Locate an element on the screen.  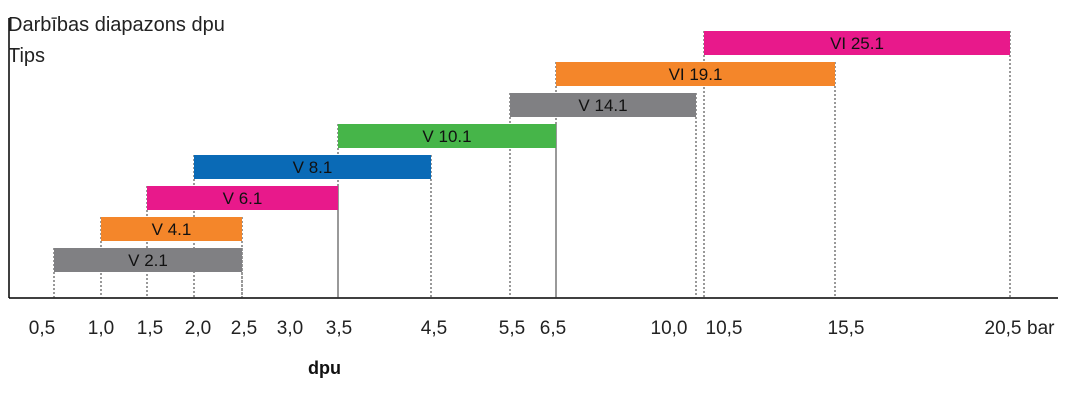
x-tick-label: 2,0 is located at coordinates (198, 328).